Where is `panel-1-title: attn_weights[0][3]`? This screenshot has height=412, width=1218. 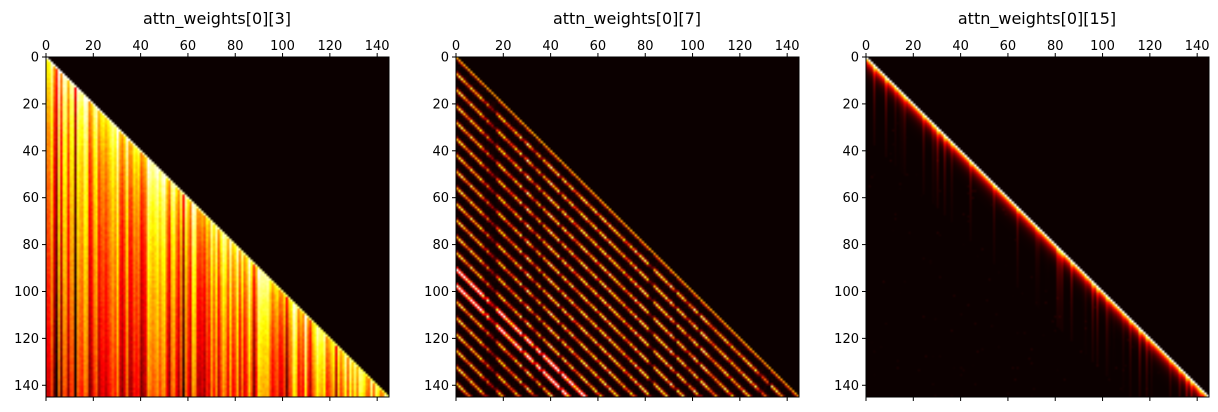 panel-1-title: attn_weights[0][3] is located at coordinates (217, 19).